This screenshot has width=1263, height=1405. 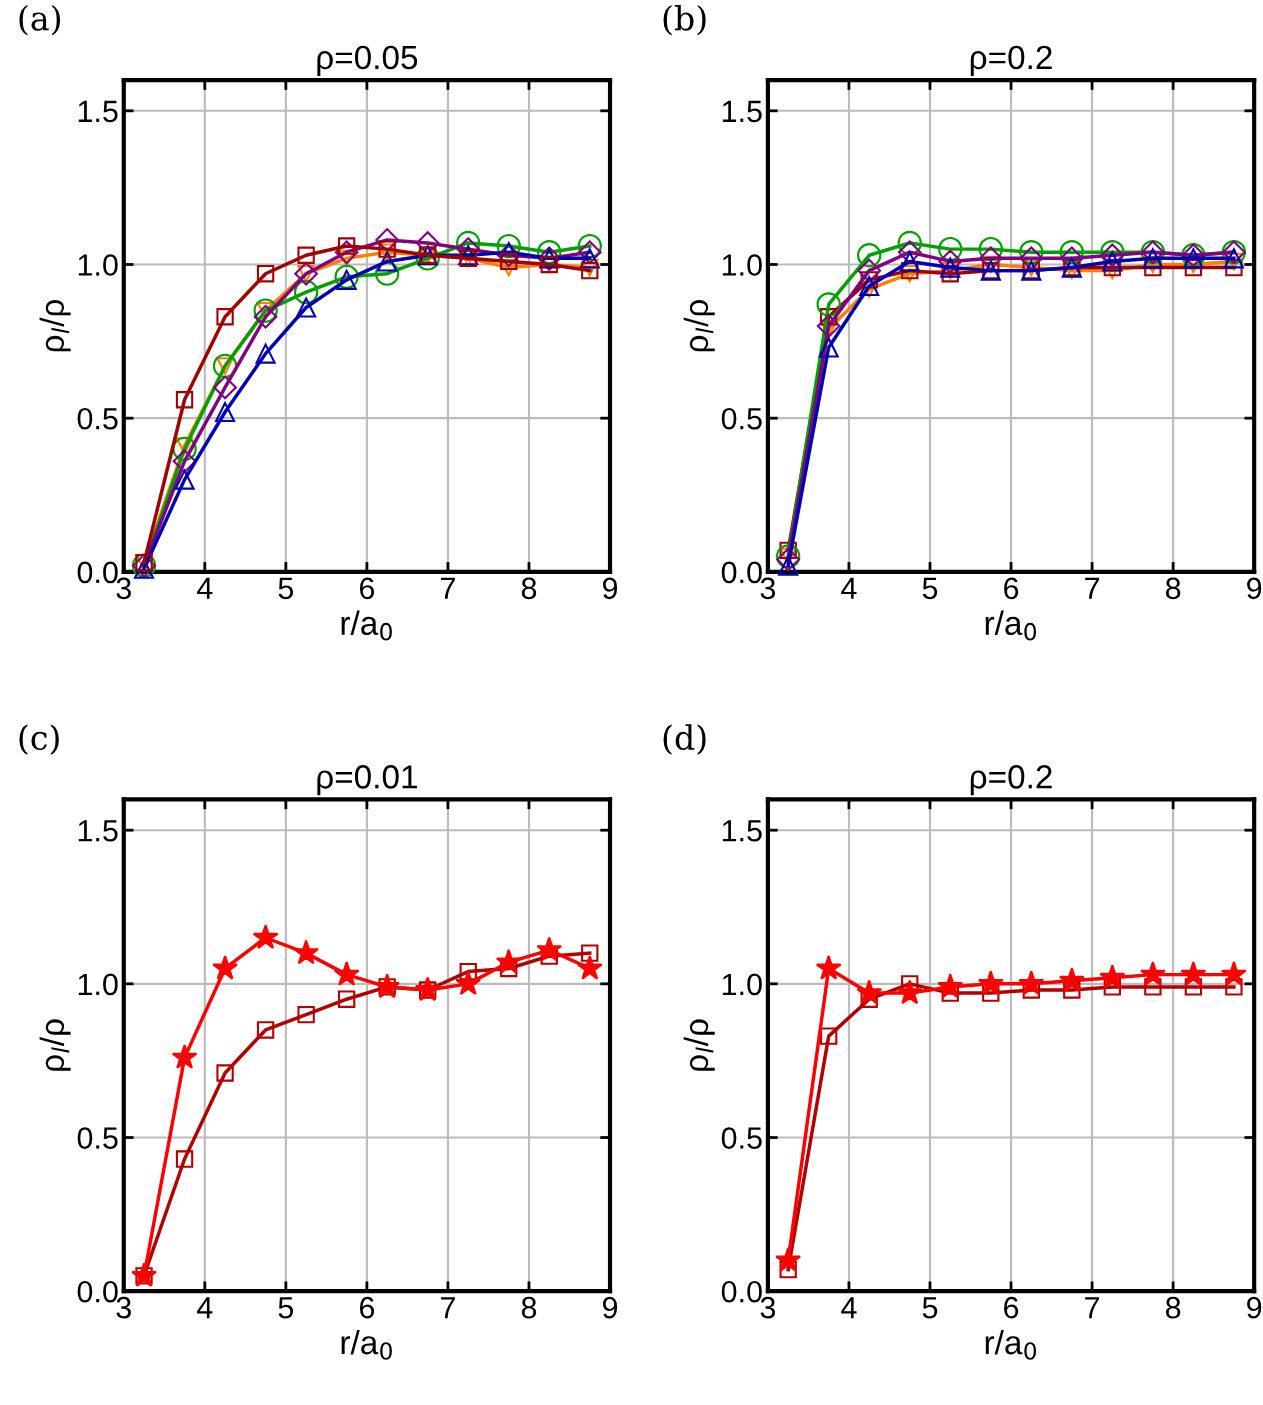 What do you see at coordinates (367, 780) in the screenshot?
I see `chart-title: ρ=0.01` at bounding box center [367, 780].